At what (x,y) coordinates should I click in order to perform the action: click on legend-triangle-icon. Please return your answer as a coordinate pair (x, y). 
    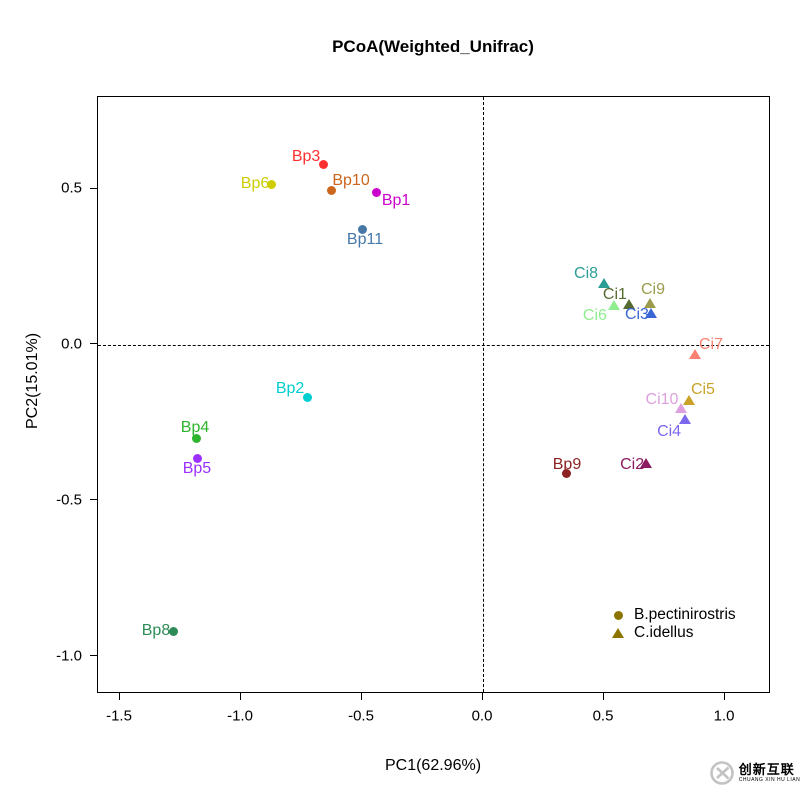
    Looking at the image, I should click on (618, 633).